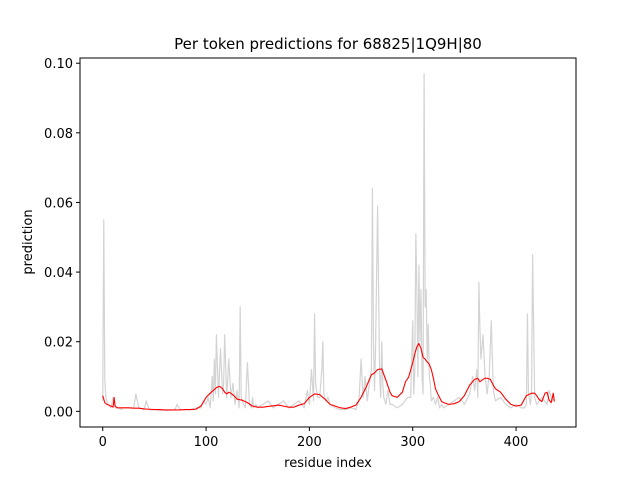  What do you see at coordinates (62, 238) in the screenshot?
I see `y-axis: 0.00 0.02 0.04 0.06 0.08 0.10` at bounding box center [62, 238].